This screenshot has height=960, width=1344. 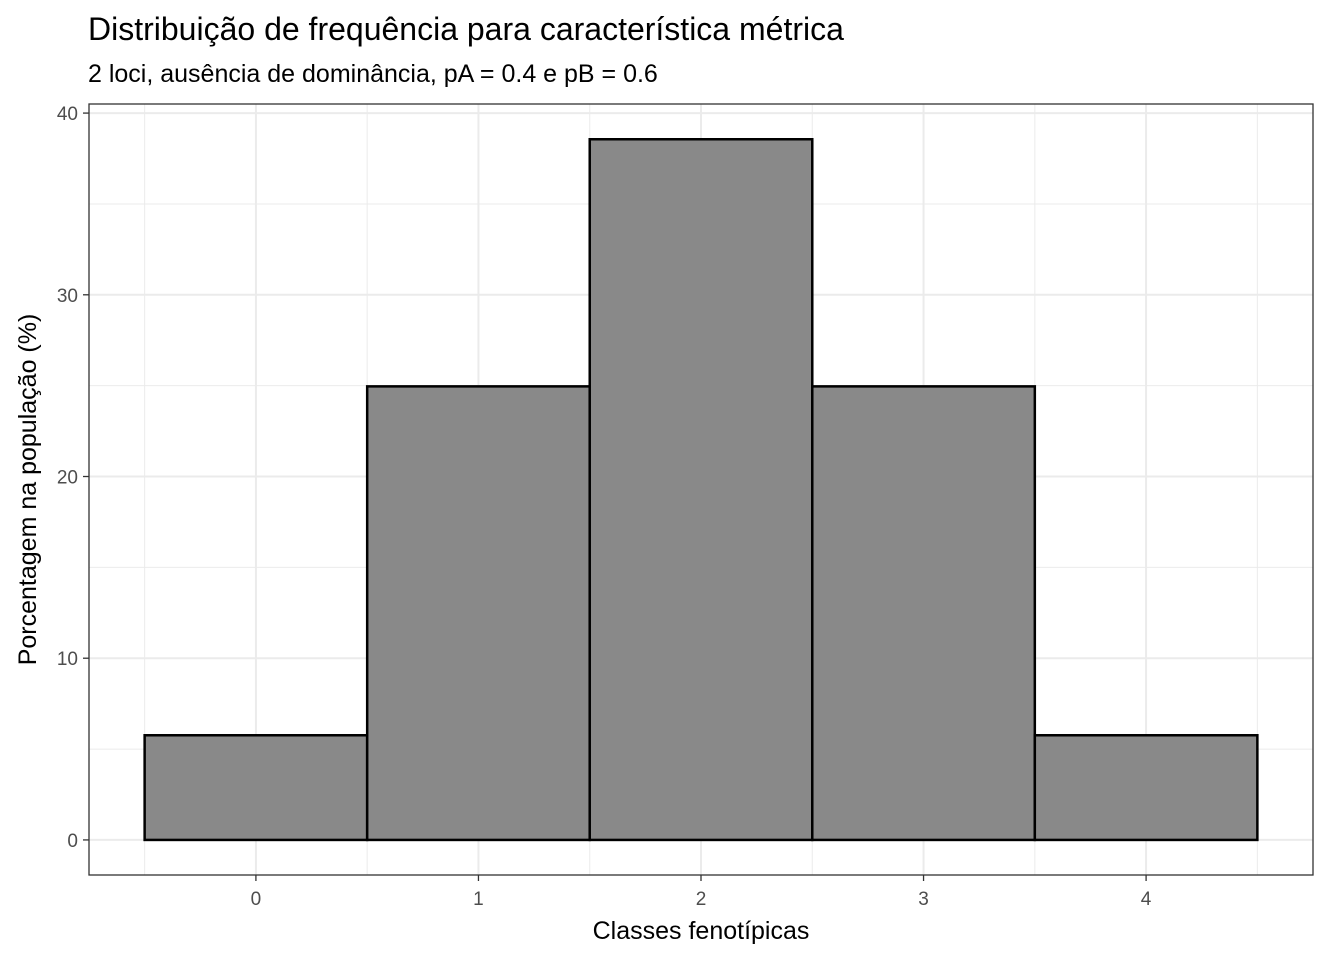 I want to click on y-tick-label: 30, so click(x=67, y=296).